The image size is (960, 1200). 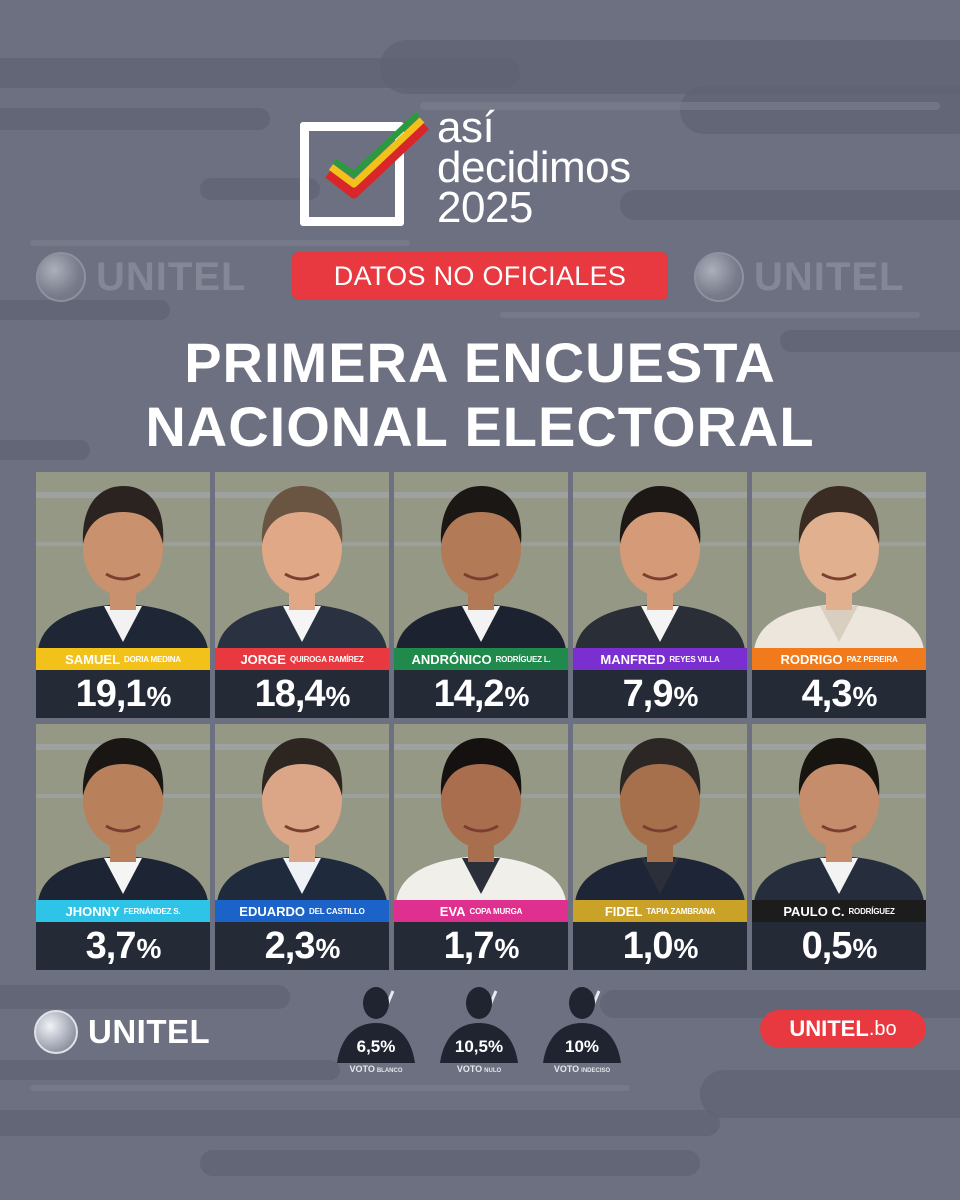 I want to click on candidate-percent: 7,9%, so click(x=660, y=694).